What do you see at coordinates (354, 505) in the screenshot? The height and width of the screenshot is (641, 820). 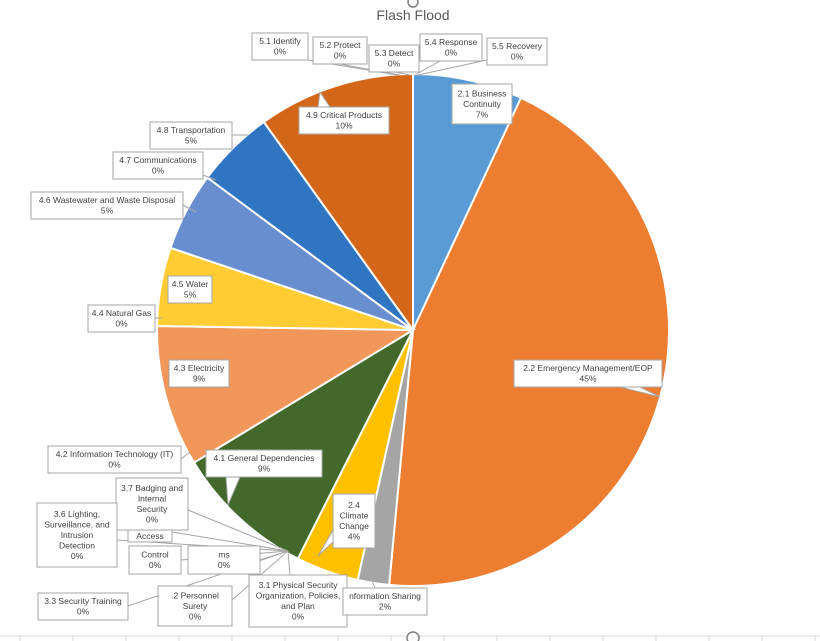 I see `data-label-category: 2.4` at bounding box center [354, 505].